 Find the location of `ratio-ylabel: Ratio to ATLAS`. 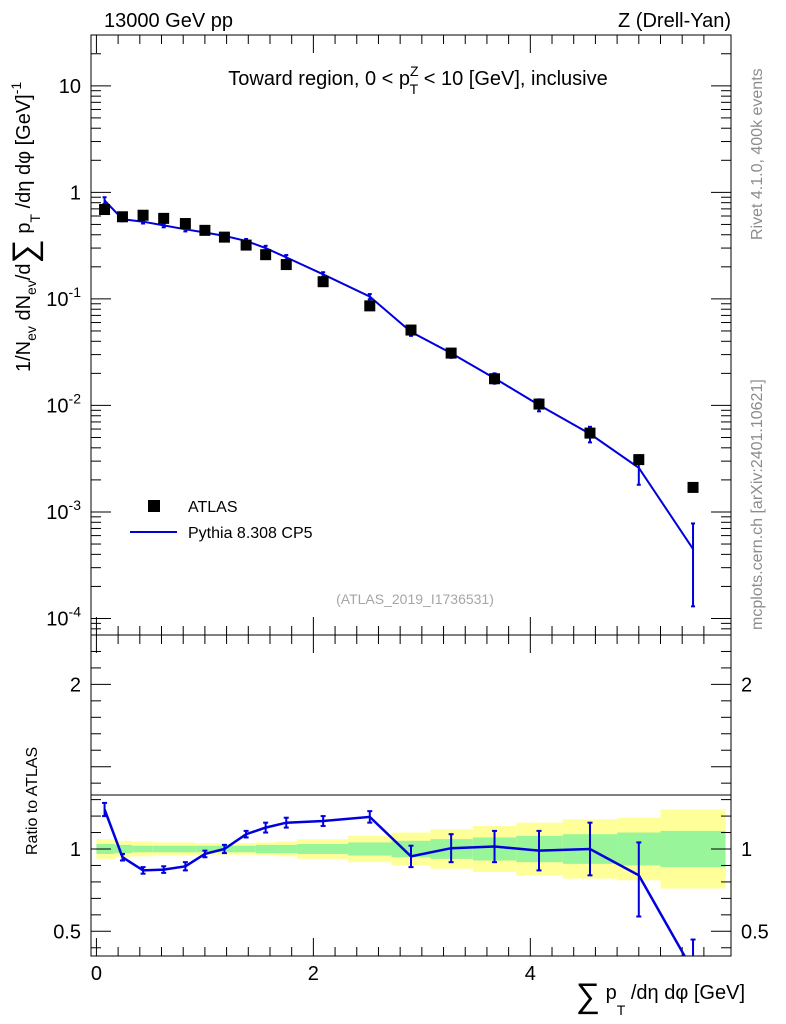

ratio-ylabel: Ratio to ATLAS is located at coordinates (32, 801).